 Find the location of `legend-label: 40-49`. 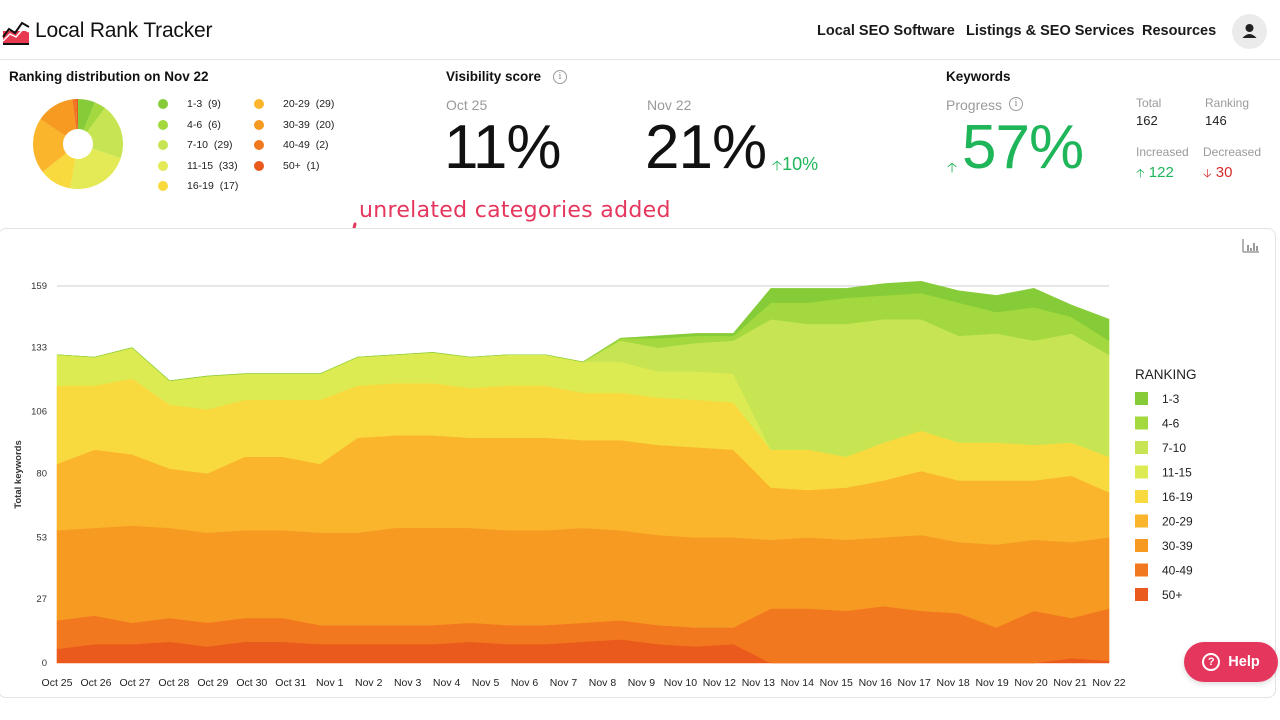

legend-label: 40-49 is located at coordinates (299, 145).